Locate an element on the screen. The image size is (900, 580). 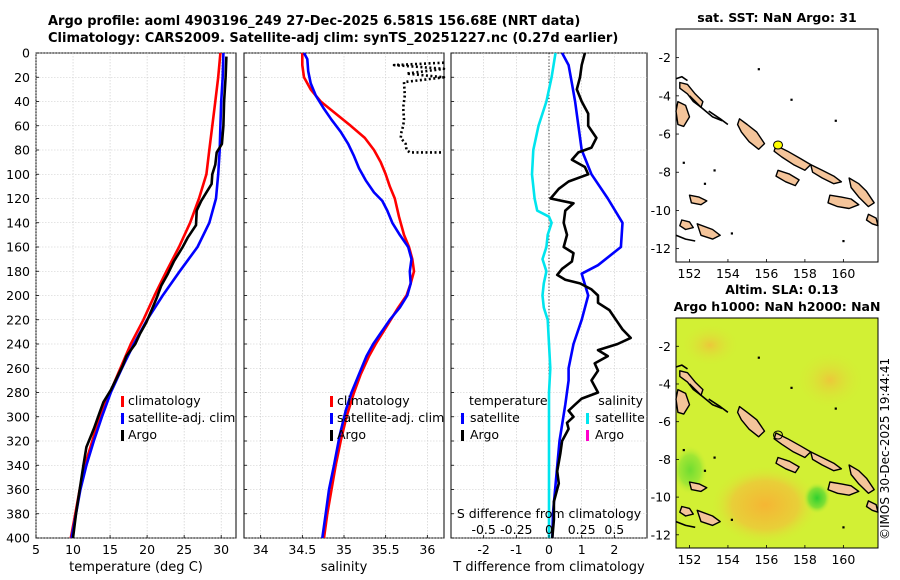
y-tick-label: 40 is located at coordinates (22, 101).